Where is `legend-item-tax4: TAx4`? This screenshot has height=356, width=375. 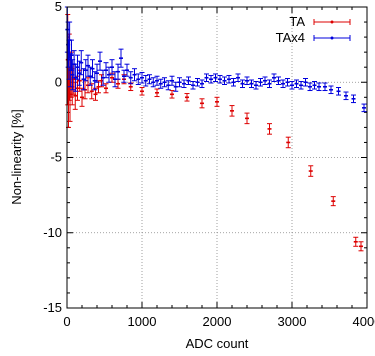 legend-item-tax4: TAx4 is located at coordinates (313, 37).